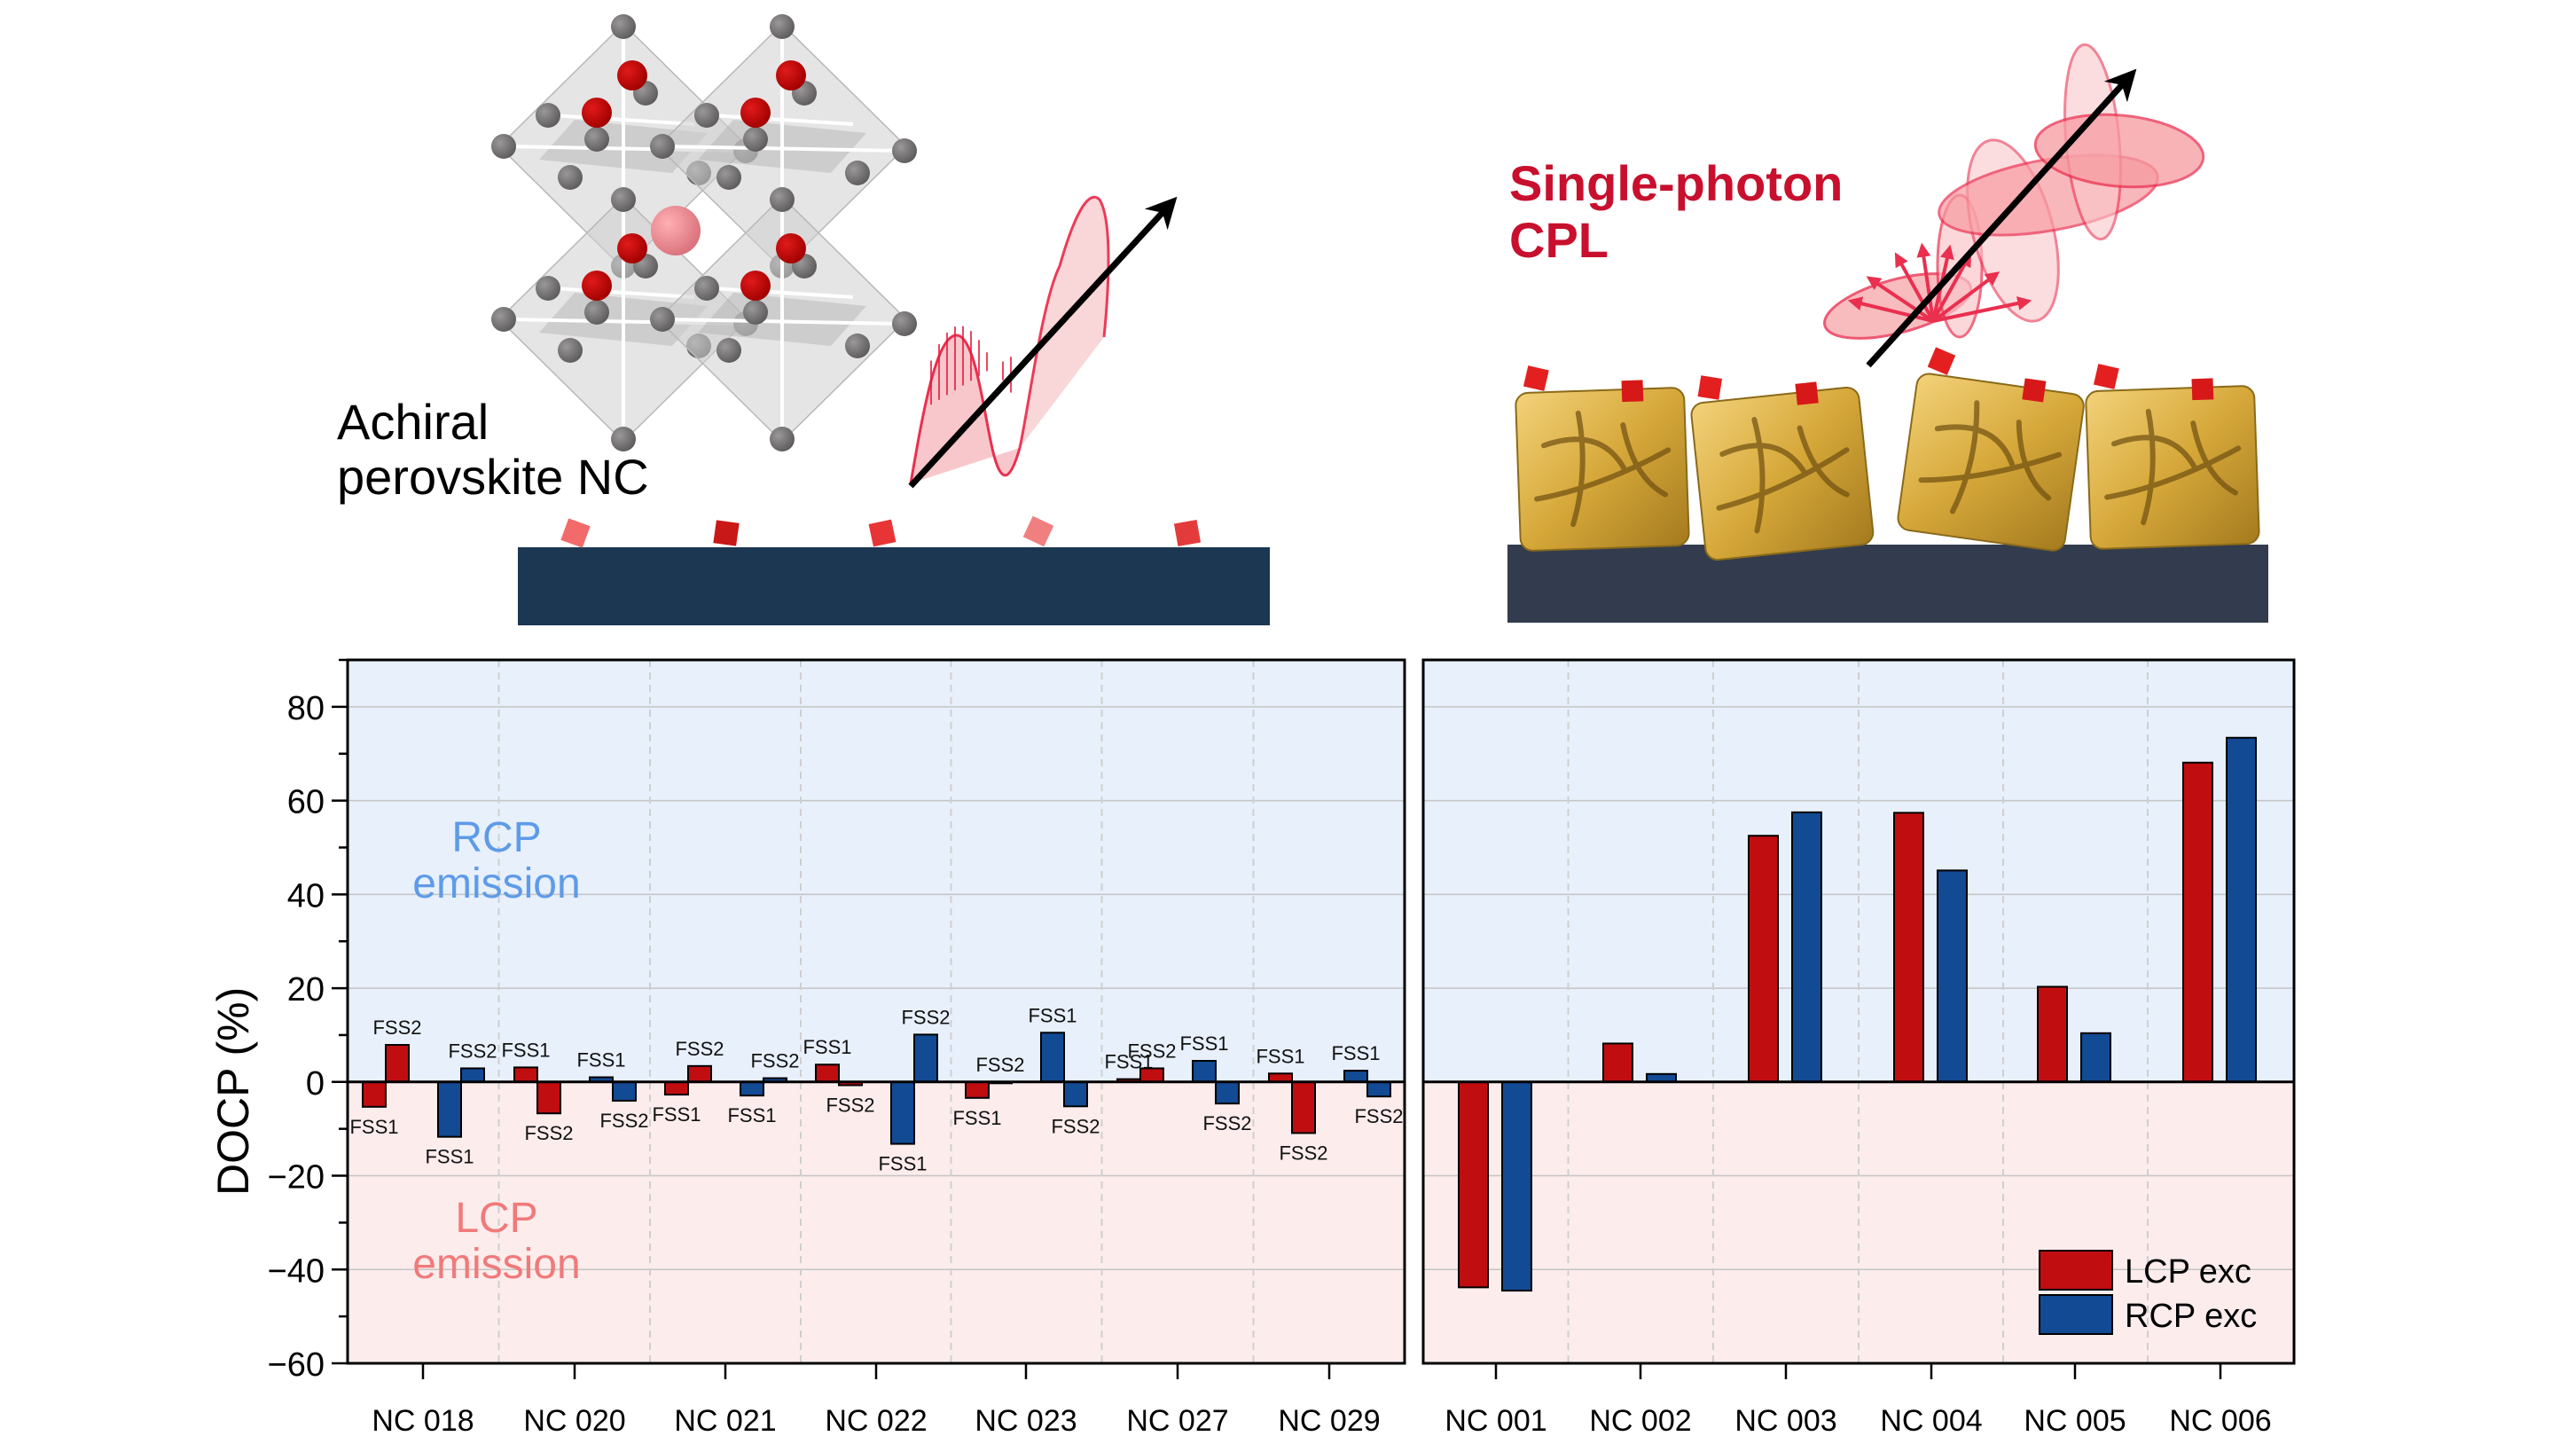 This screenshot has height=1452, width=2576. I want to click on emission-arrow-icon, so click(1043, 342).